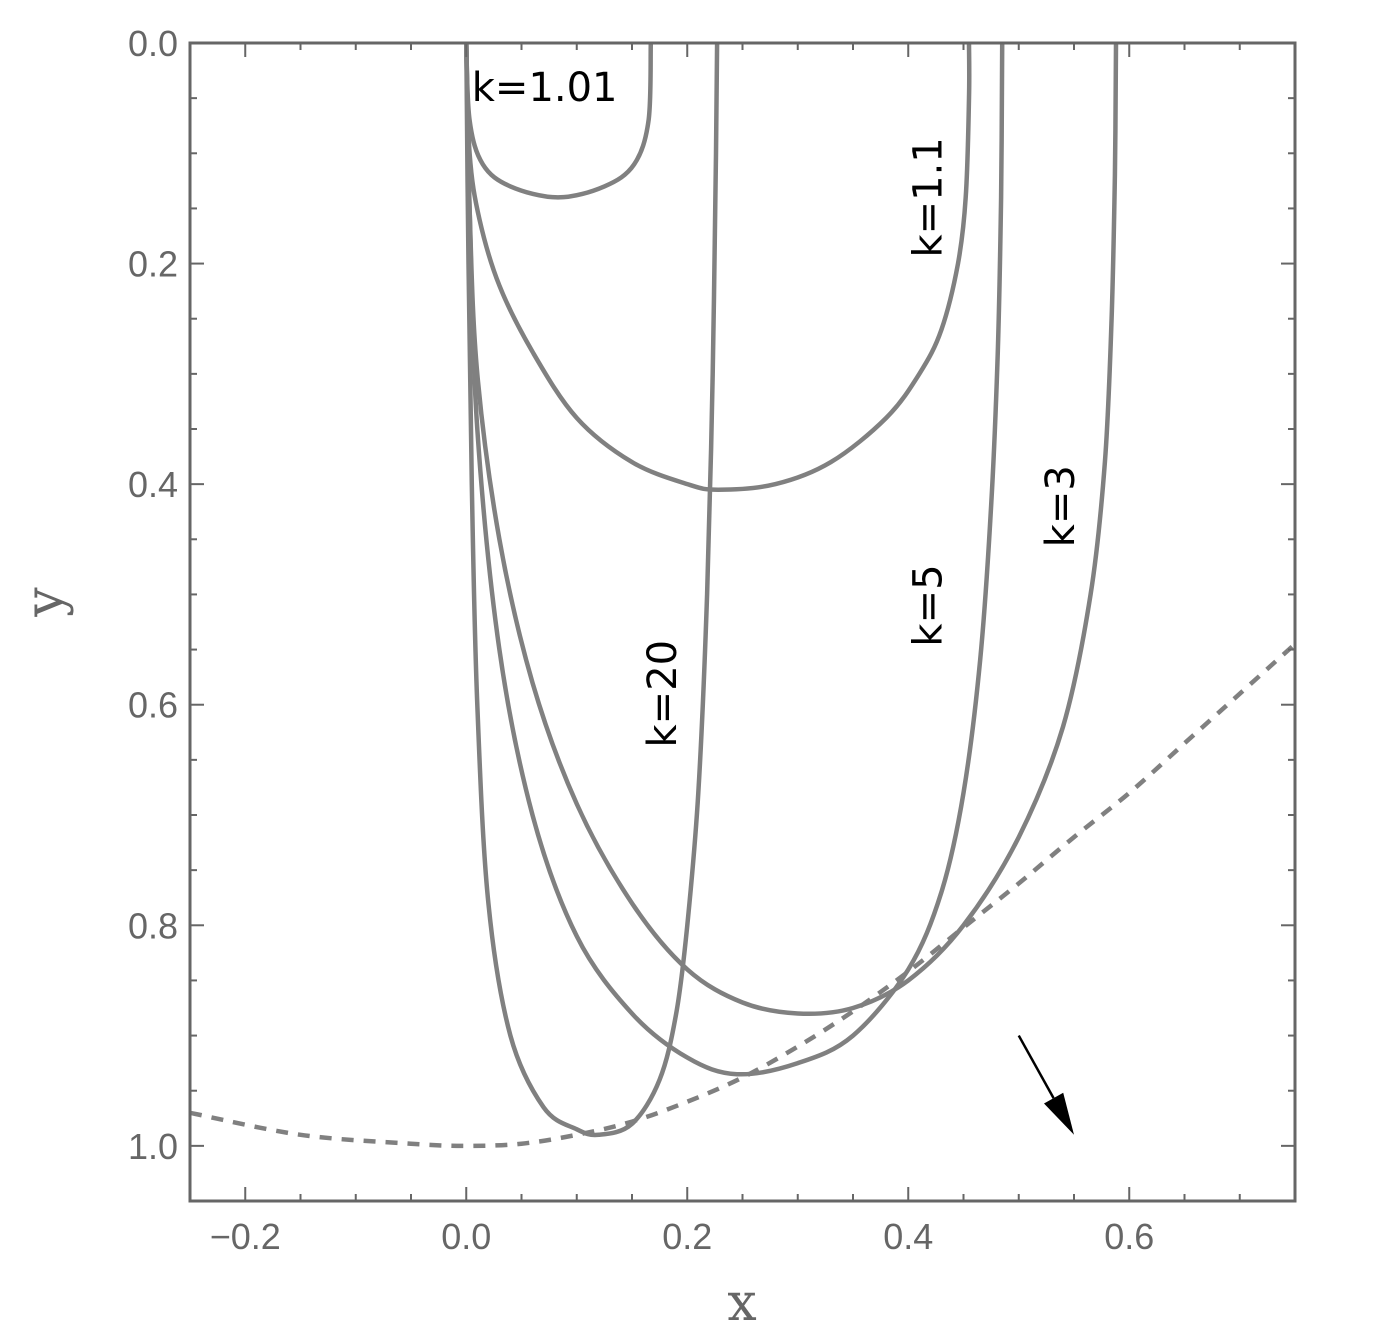 The height and width of the screenshot is (1342, 1400). What do you see at coordinates (153, 264) in the screenshot?
I see `y-tick-label: 0.2` at bounding box center [153, 264].